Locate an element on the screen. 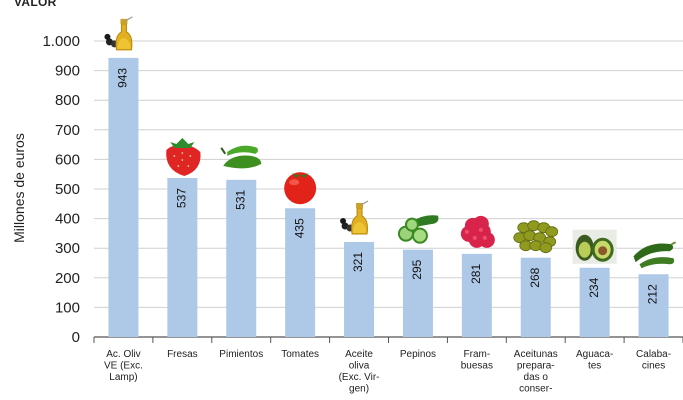  avocado-icon is located at coordinates (594, 246).